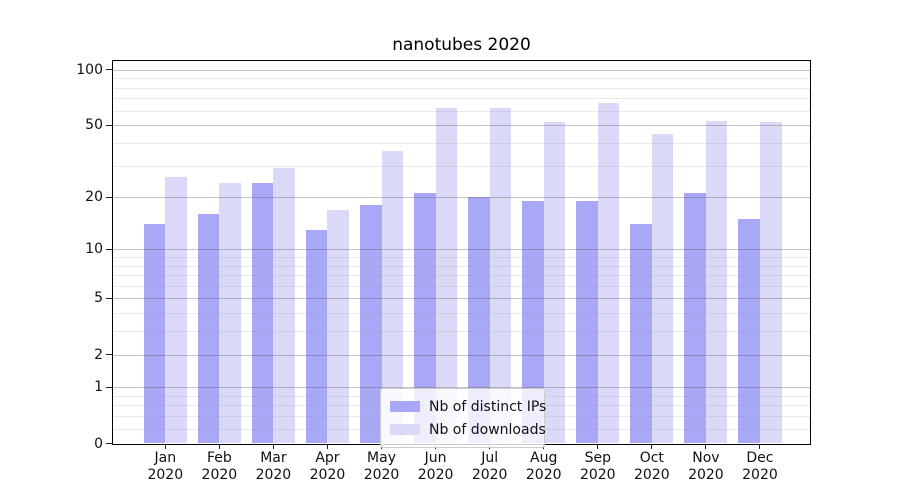  What do you see at coordinates (405, 429) in the screenshot?
I see `legend-swatch-downloads` at bounding box center [405, 429].